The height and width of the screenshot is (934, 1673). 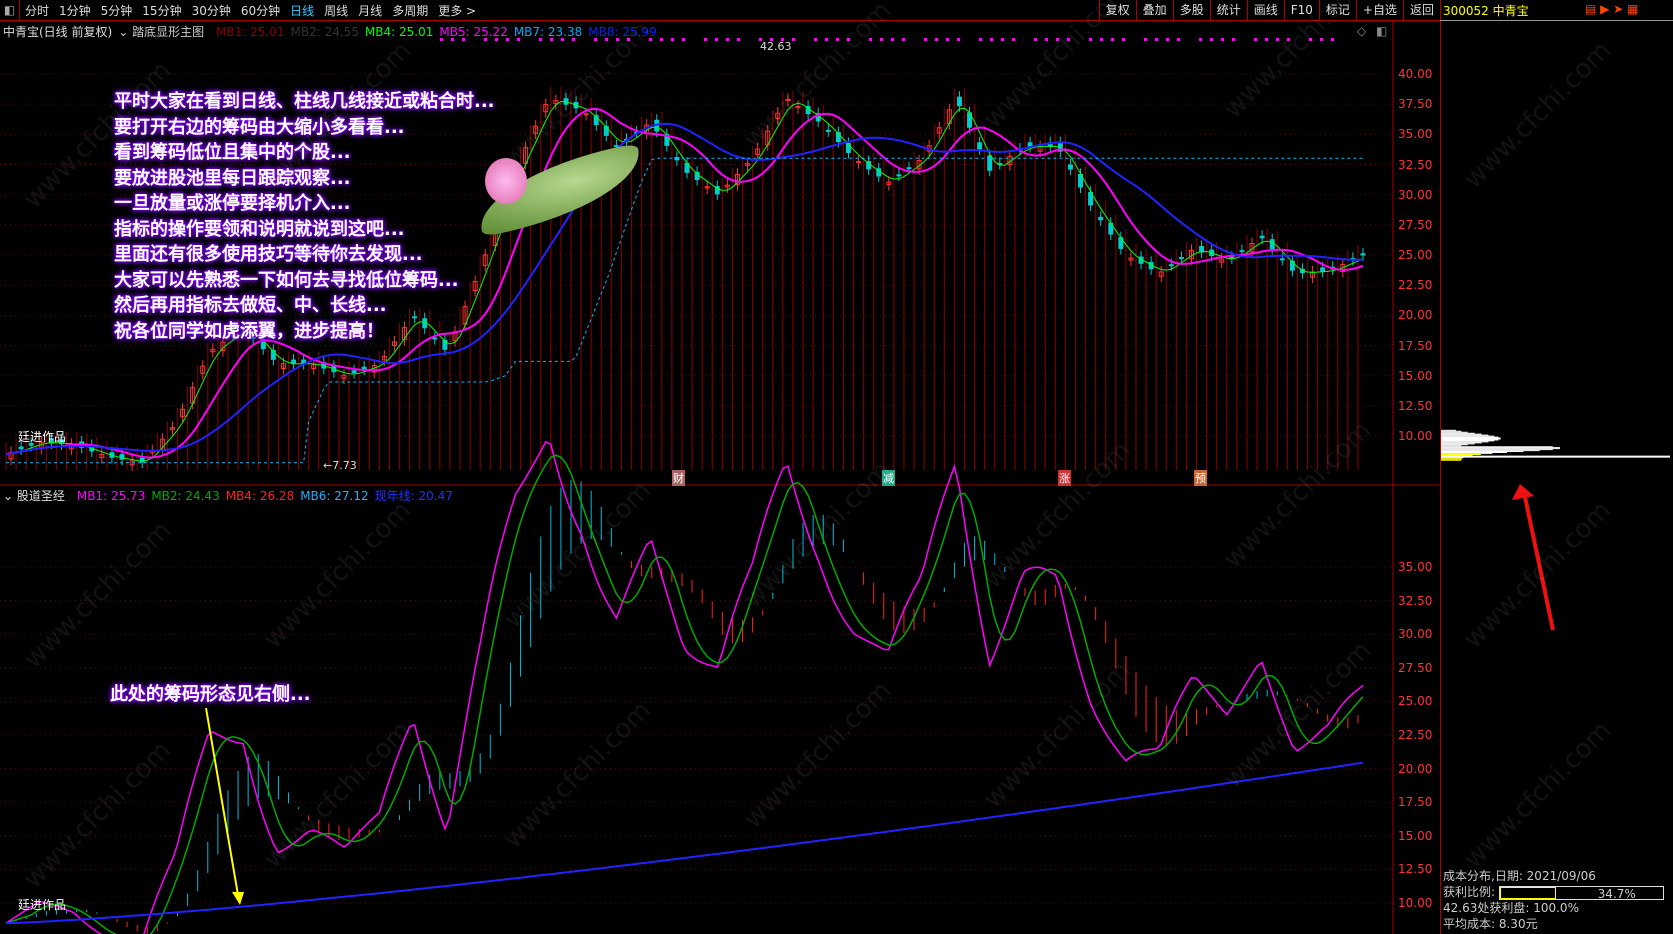 I want to click on period-tab: 周线, so click(x=336, y=10).